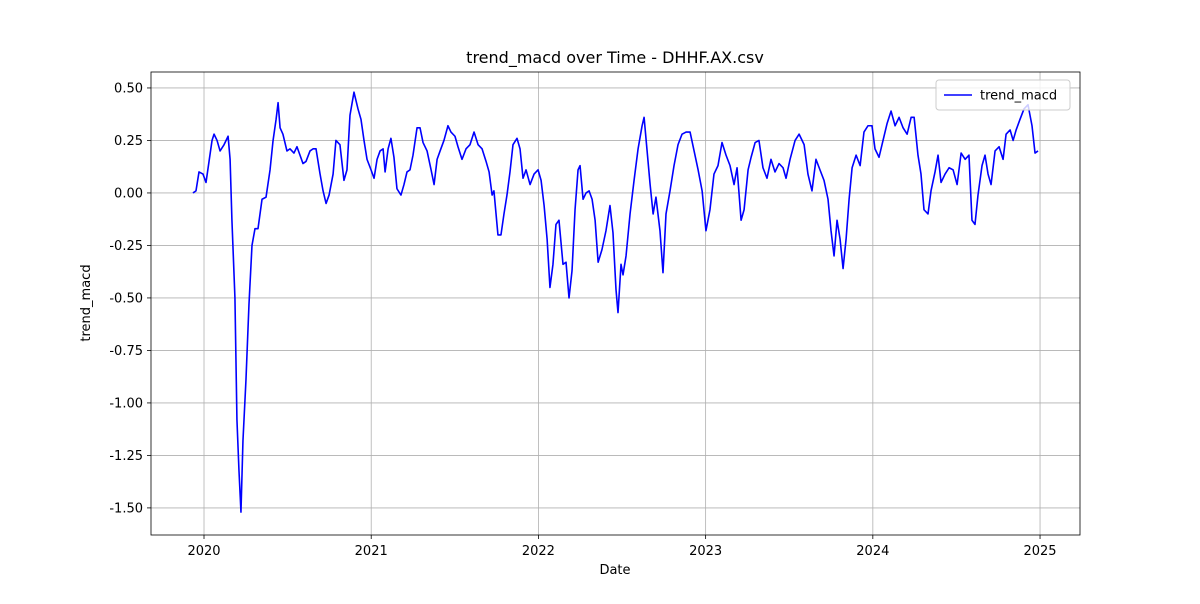 The image size is (1200, 604). Describe the element at coordinates (872, 551) in the screenshot. I see `x-tick-label: 2024` at that location.